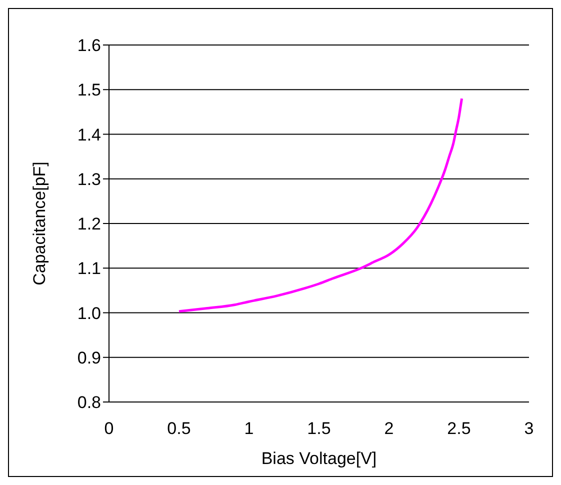 This screenshot has height=485, width=561. I want to click on y-tick-label: 1.2, so click(89, 224).